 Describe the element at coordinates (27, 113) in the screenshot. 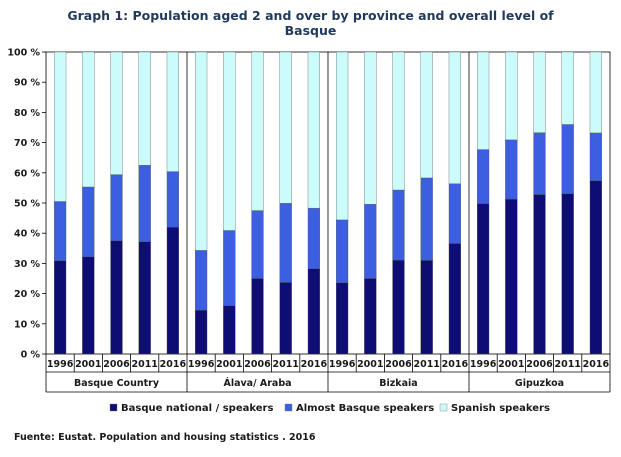

I see `y-tick-label: 80 %` at that location.